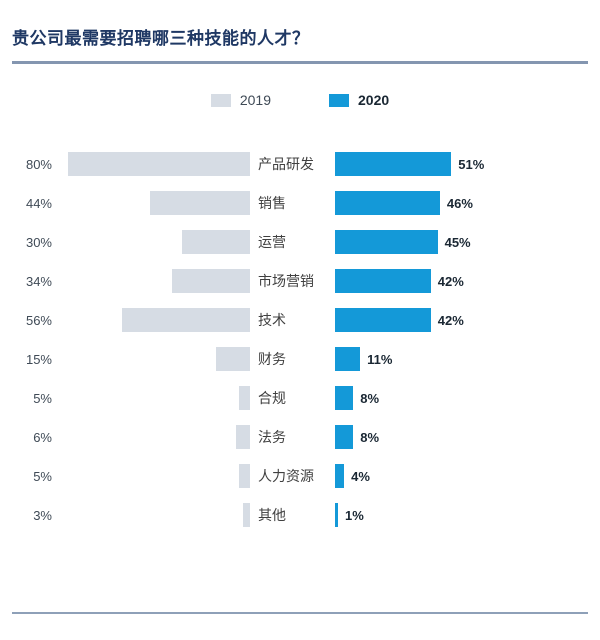 The width and height of the screenshot is (600, 640). What do you see at coordinates (272, 203) in the screenshot?
I see `category-label: 销售` at bounding box center [272, 203].